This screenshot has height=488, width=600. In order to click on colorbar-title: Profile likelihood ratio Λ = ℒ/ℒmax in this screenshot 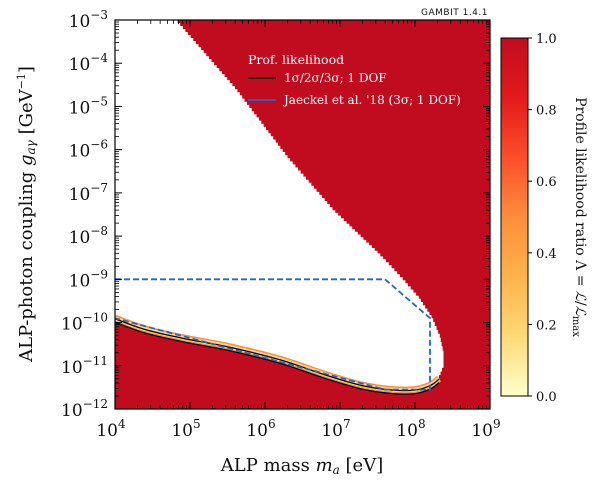, I will do `click(579, 217)`.